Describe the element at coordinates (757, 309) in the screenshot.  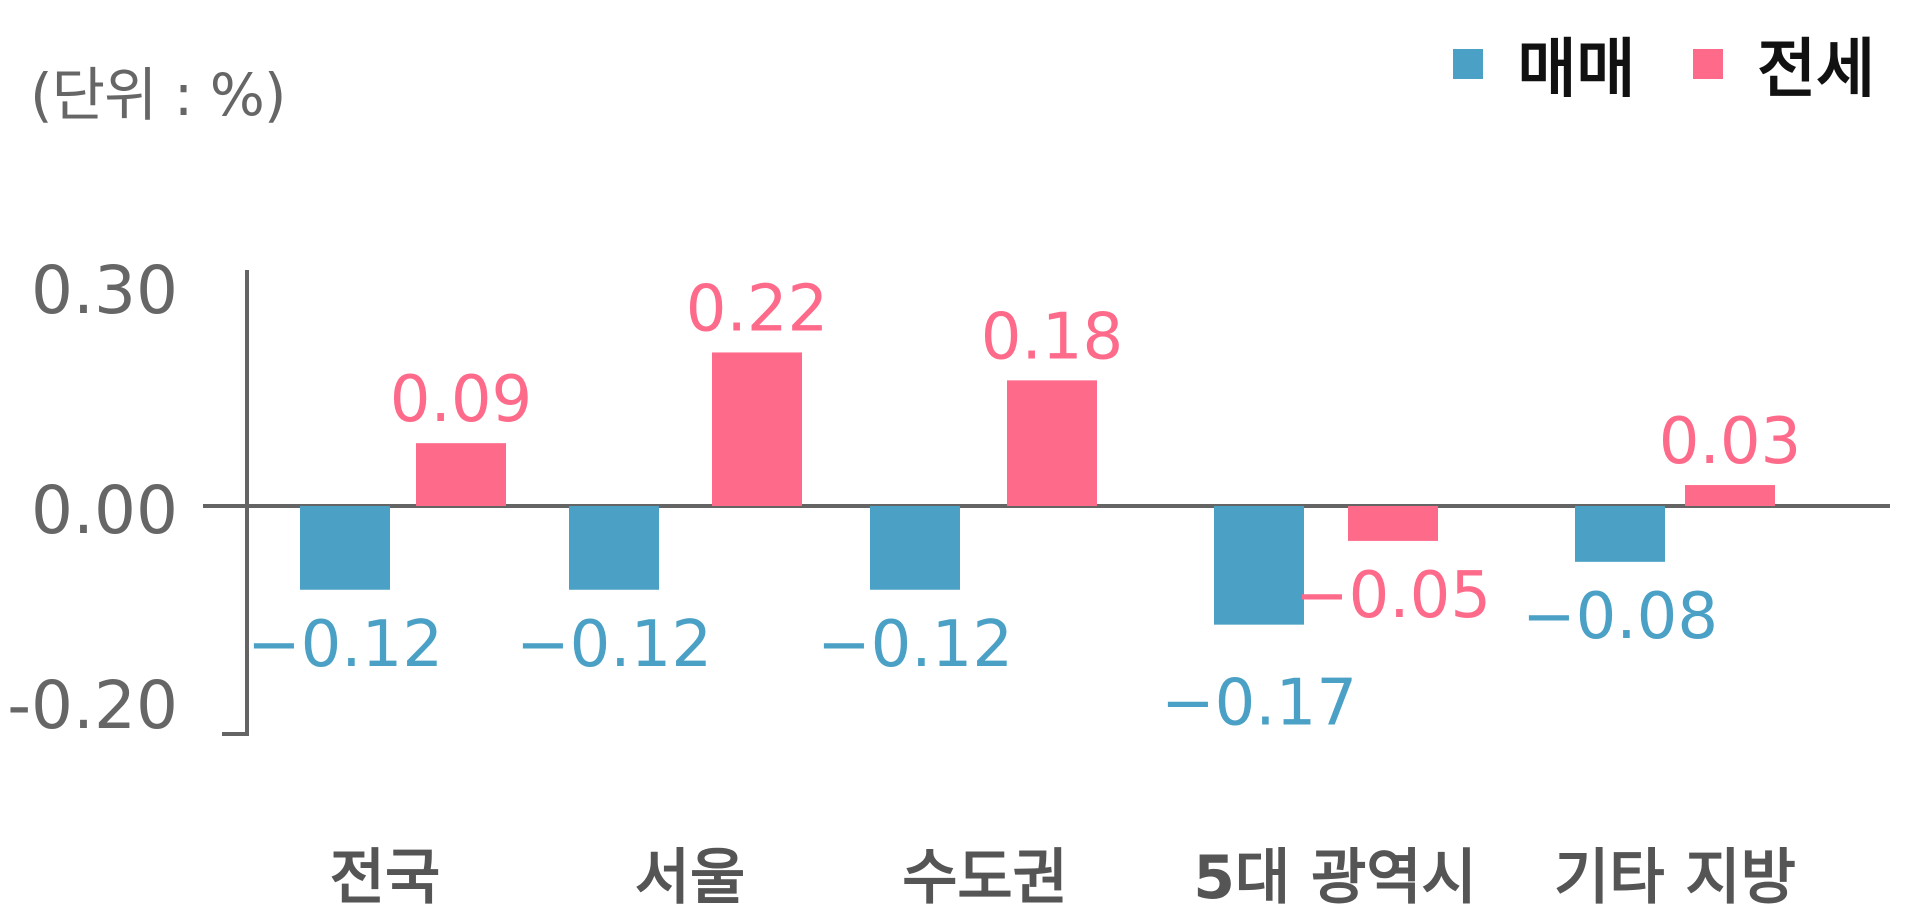
I see `data-label-jeonse-1: 0.22` at that location.